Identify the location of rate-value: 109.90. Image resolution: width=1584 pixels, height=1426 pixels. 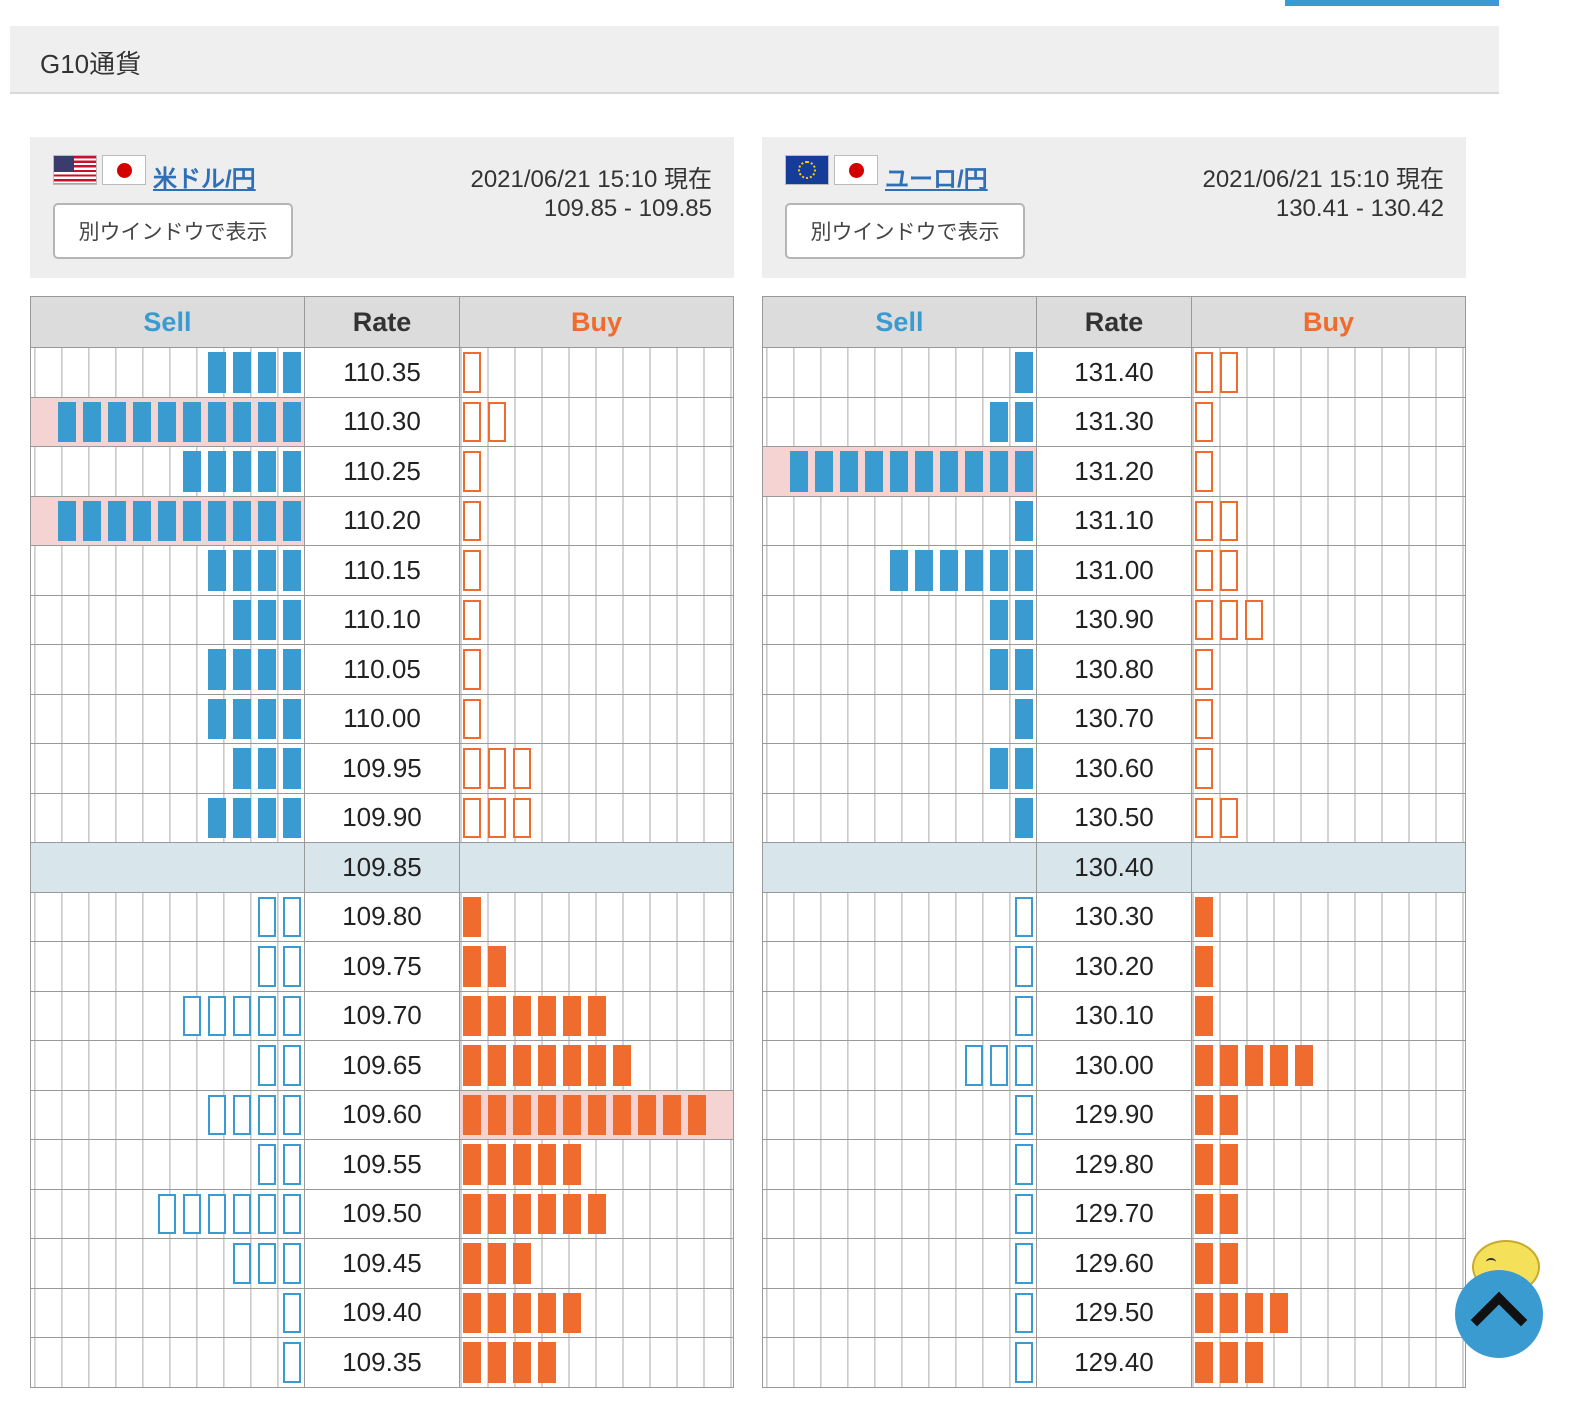
(382, 817).